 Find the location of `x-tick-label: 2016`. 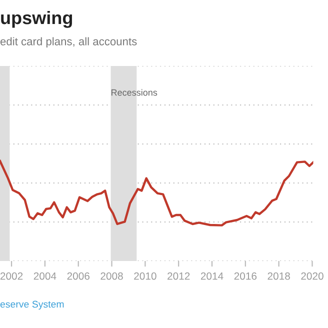

x-tick-label: 2016 is located at coordinates (245, 276).